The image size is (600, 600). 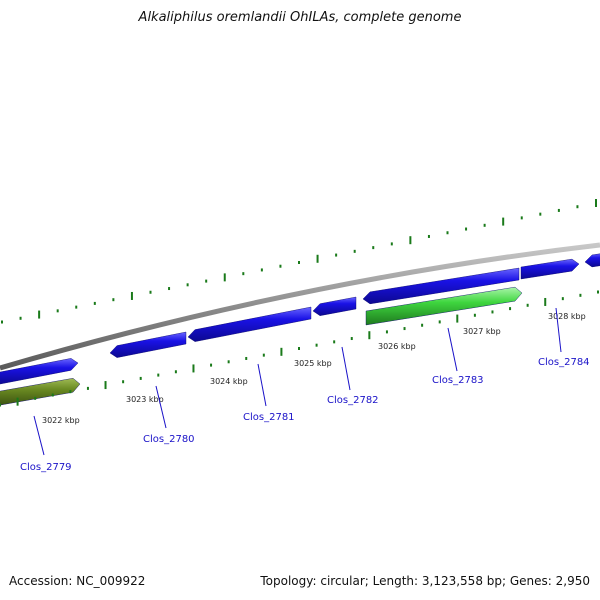 What do you see at coordinates (313, 363) in the screenshot?
I see `scale-label: 3025 kbp` at bounding box center [313, 363].